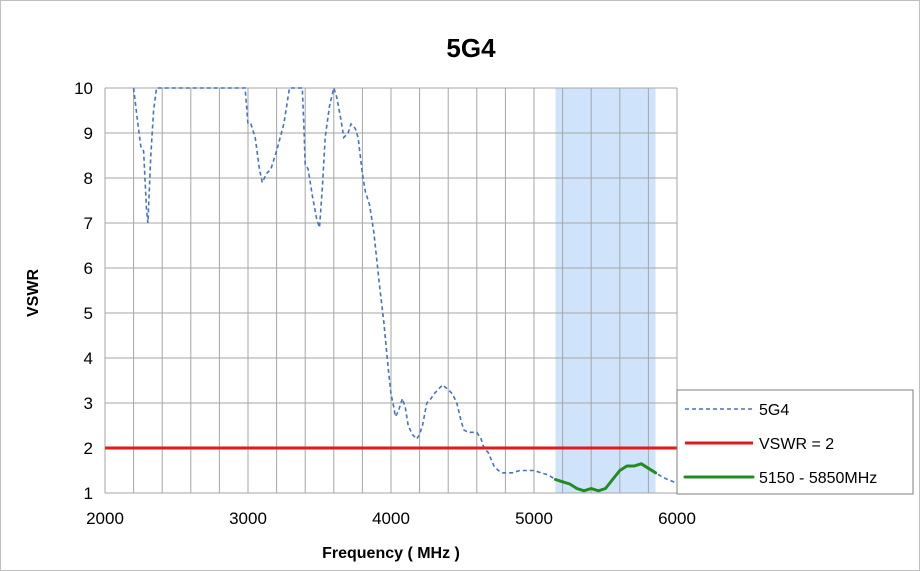 This screenshot has width=920, height=571. I want to click on legend-label-2: 5150 - 5850MHz, so click(818, 478).